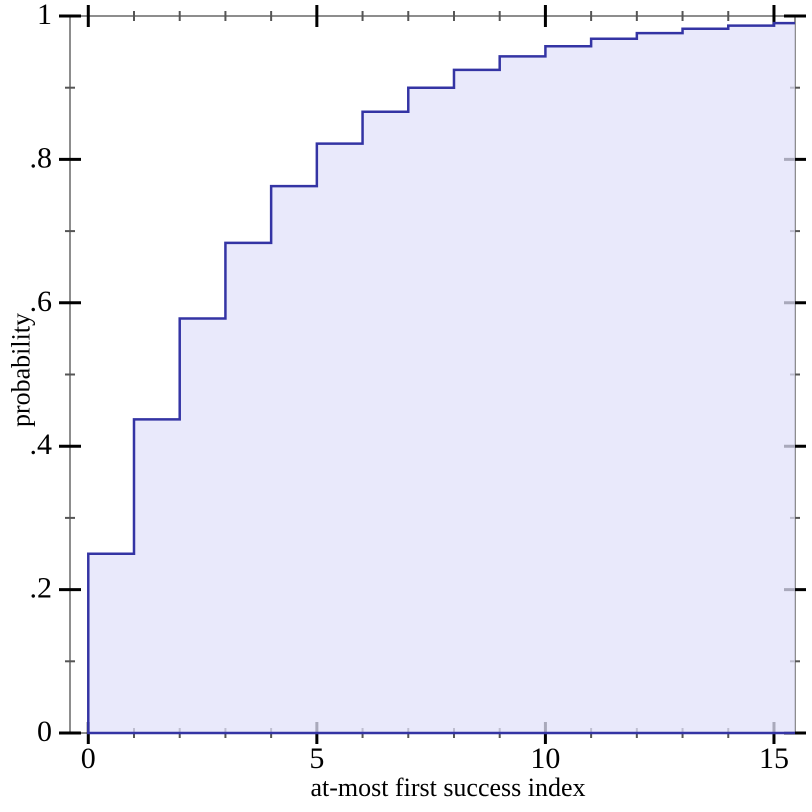 The height and width of the screenshot is (812, 812). Describe the element at coordinates (545, 758) in the screenshot. I see `x-tick-label: 10` at that location.